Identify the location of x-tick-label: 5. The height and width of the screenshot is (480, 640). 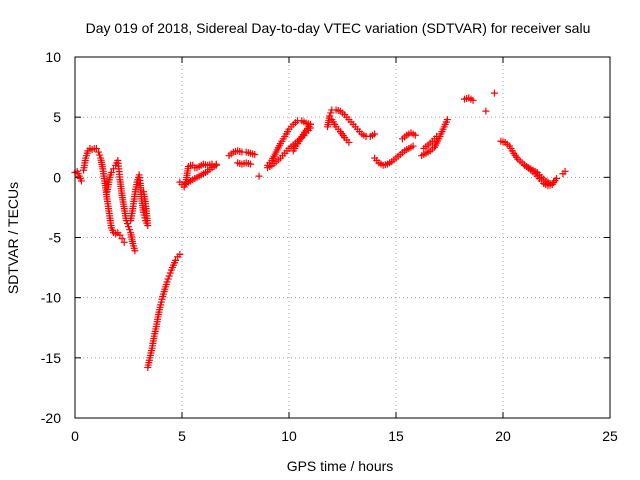
(182, 436).